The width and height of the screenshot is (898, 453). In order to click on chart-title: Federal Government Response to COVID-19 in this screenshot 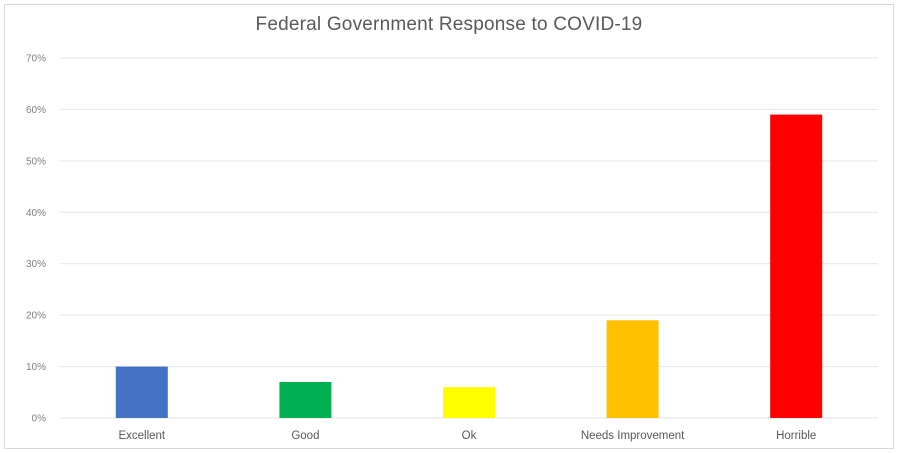, I will do `click(449, 24)`.